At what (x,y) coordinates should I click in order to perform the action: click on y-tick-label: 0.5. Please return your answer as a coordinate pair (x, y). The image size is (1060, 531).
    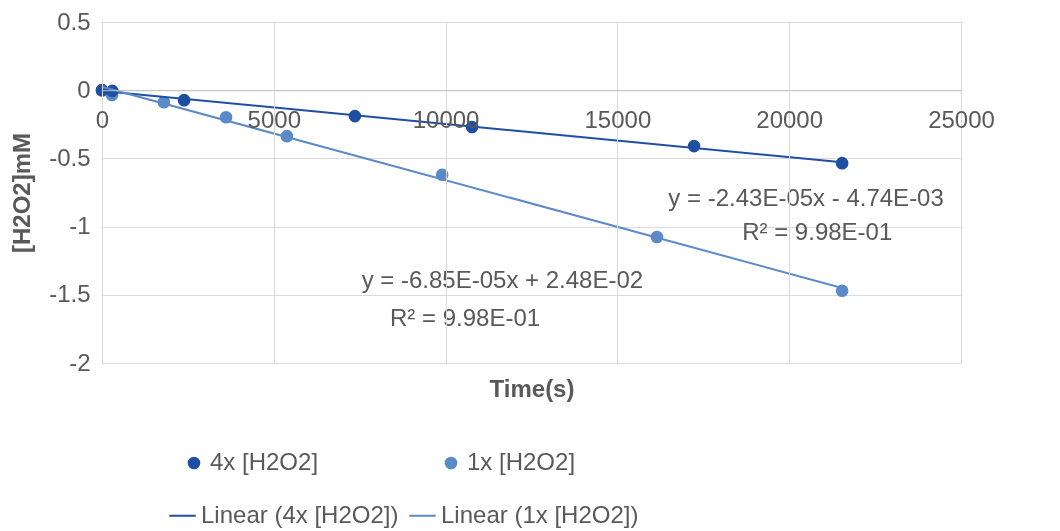
    Looking at the image, I should click on (74, 21).